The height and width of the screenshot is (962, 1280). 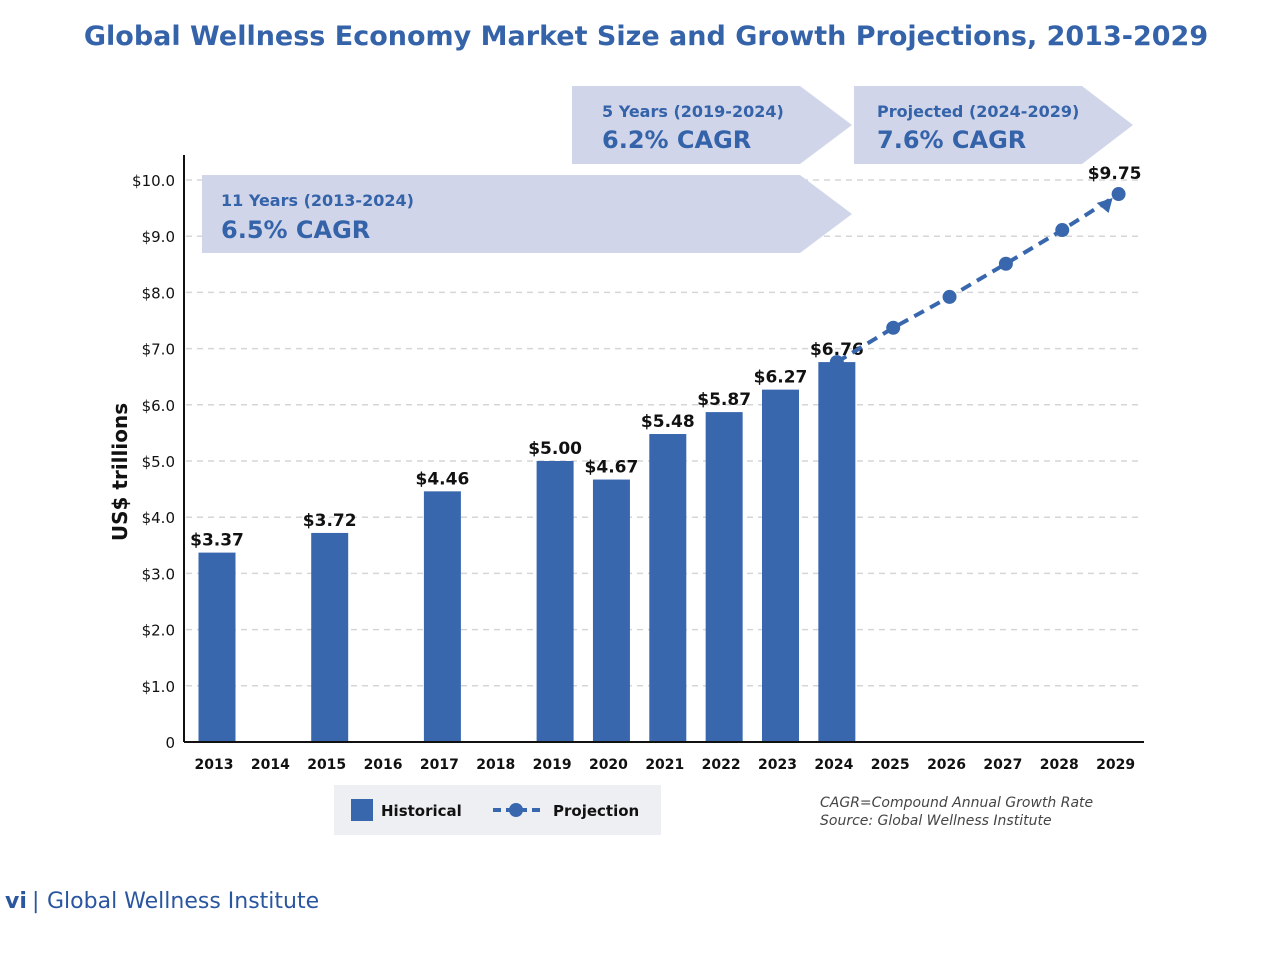 I want to click on x-tick-label: 2019, so click(x=552, y=765).